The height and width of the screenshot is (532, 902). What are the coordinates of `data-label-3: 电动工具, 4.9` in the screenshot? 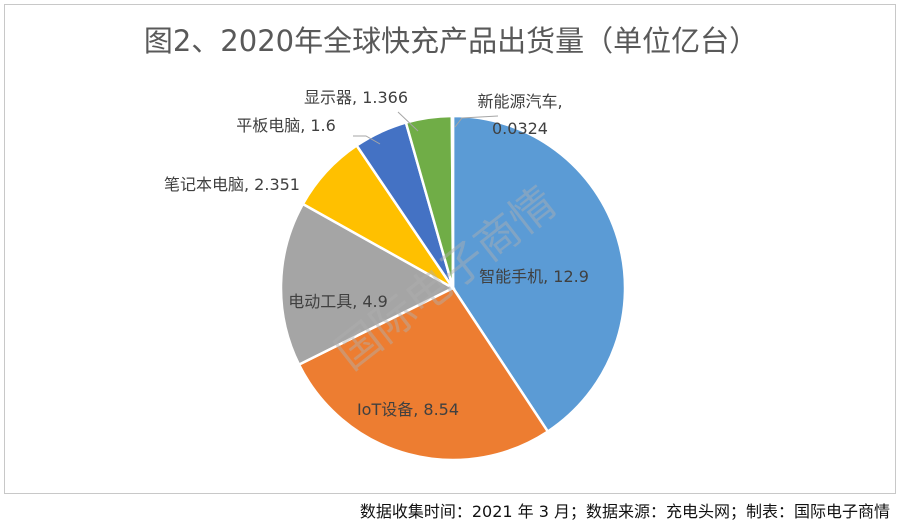 It's located at (338, 301).